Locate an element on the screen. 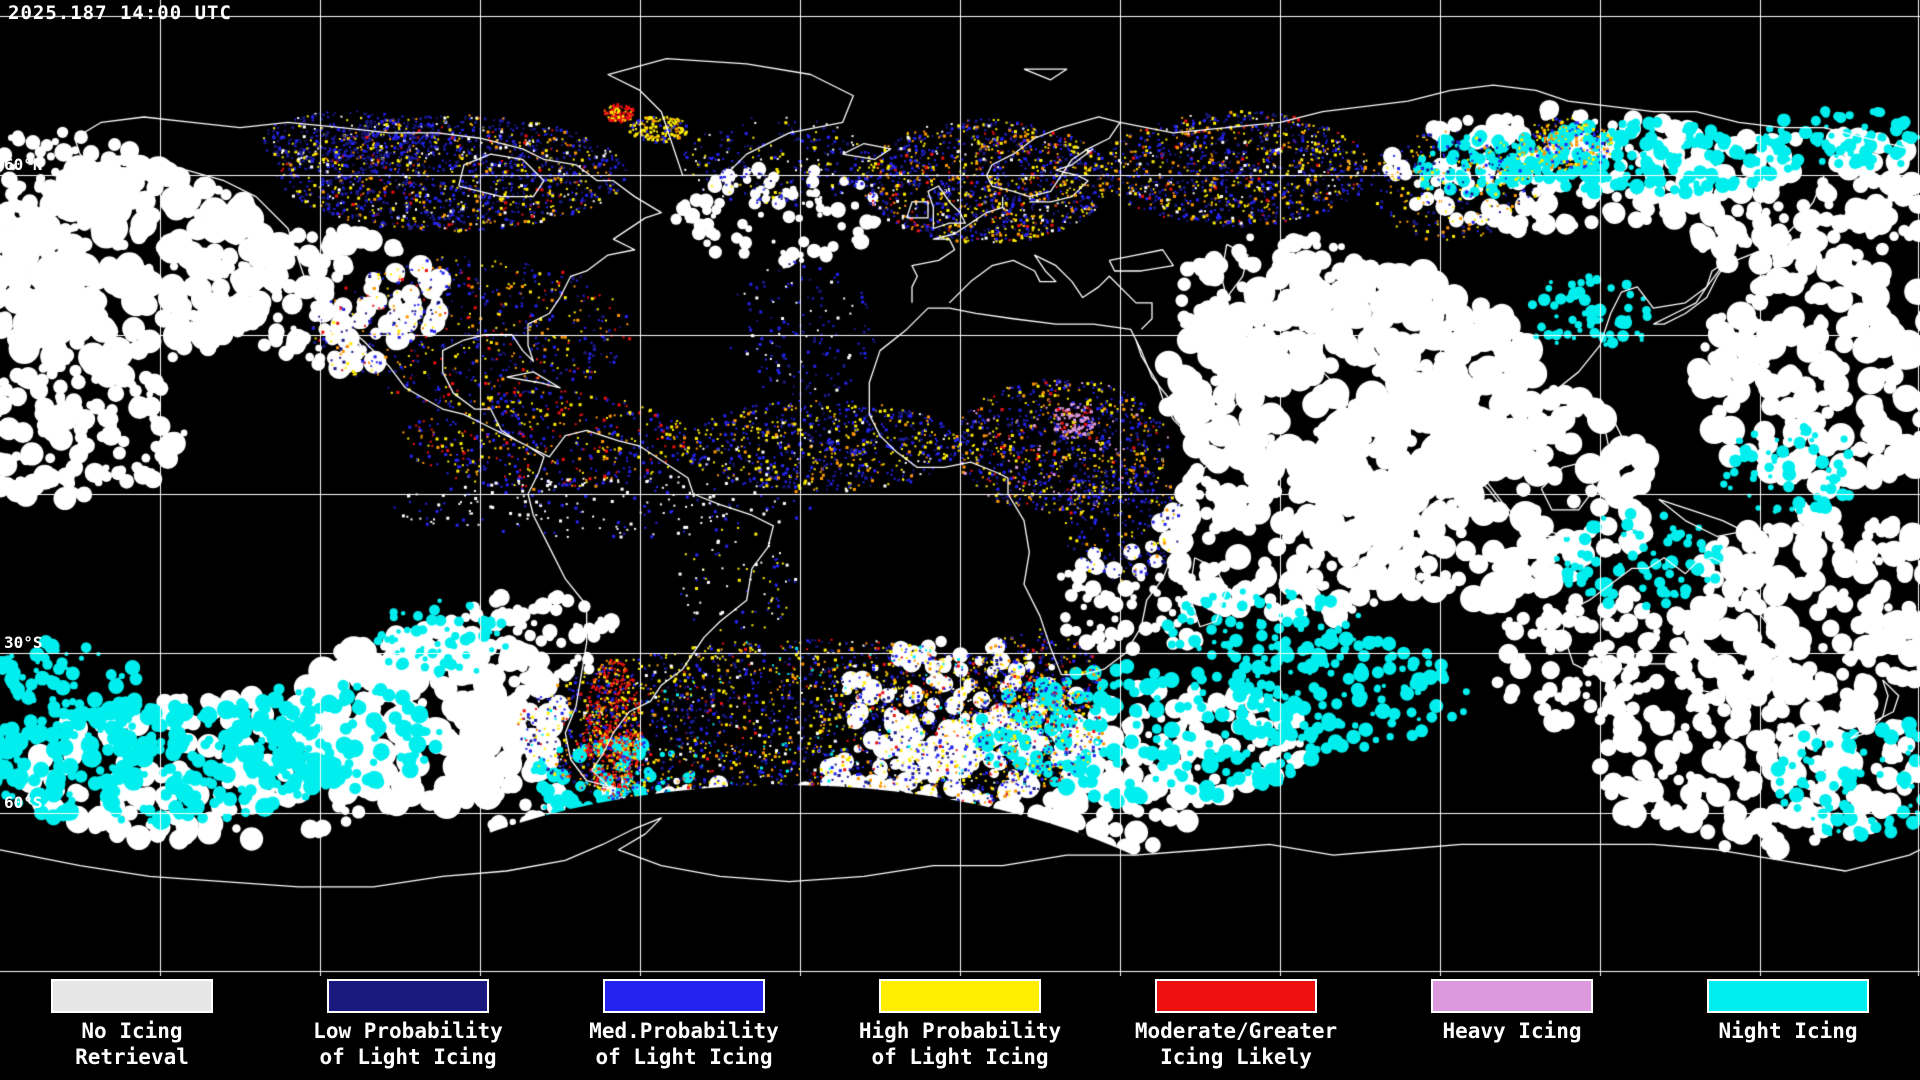 The width and height of the screenshot is (1920, 1080). legend-label-med-probability-light-icing: Med.Probability of Light Icing is located at coordinates (684, 1044).